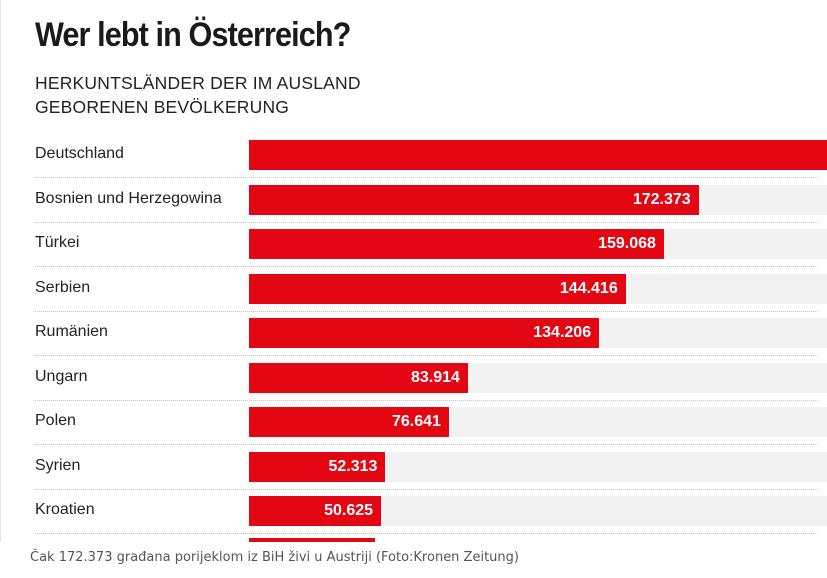 The height and width of the screenshot is (578, 827). I want to click on category-label: Rumänien, so click(71, 331).